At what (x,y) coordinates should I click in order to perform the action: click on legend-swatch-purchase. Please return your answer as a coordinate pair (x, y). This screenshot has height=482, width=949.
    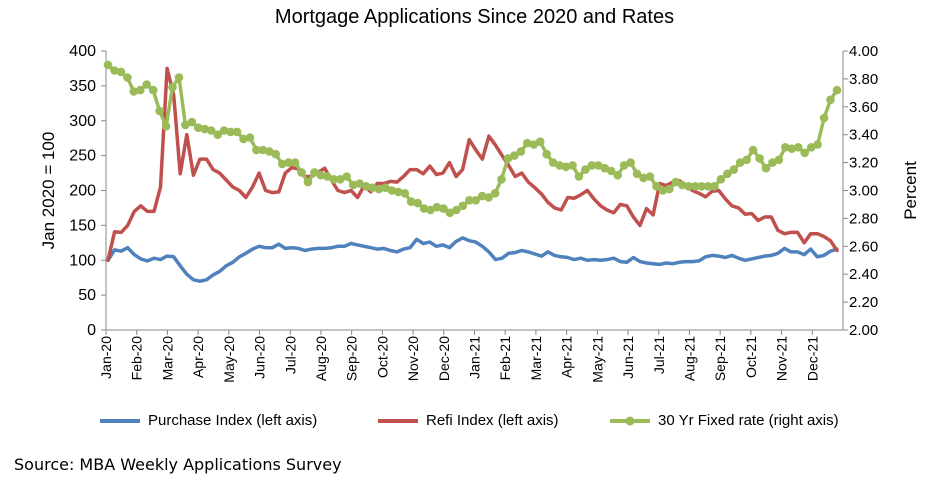
    Looking at the image, I should click on (120, 420).